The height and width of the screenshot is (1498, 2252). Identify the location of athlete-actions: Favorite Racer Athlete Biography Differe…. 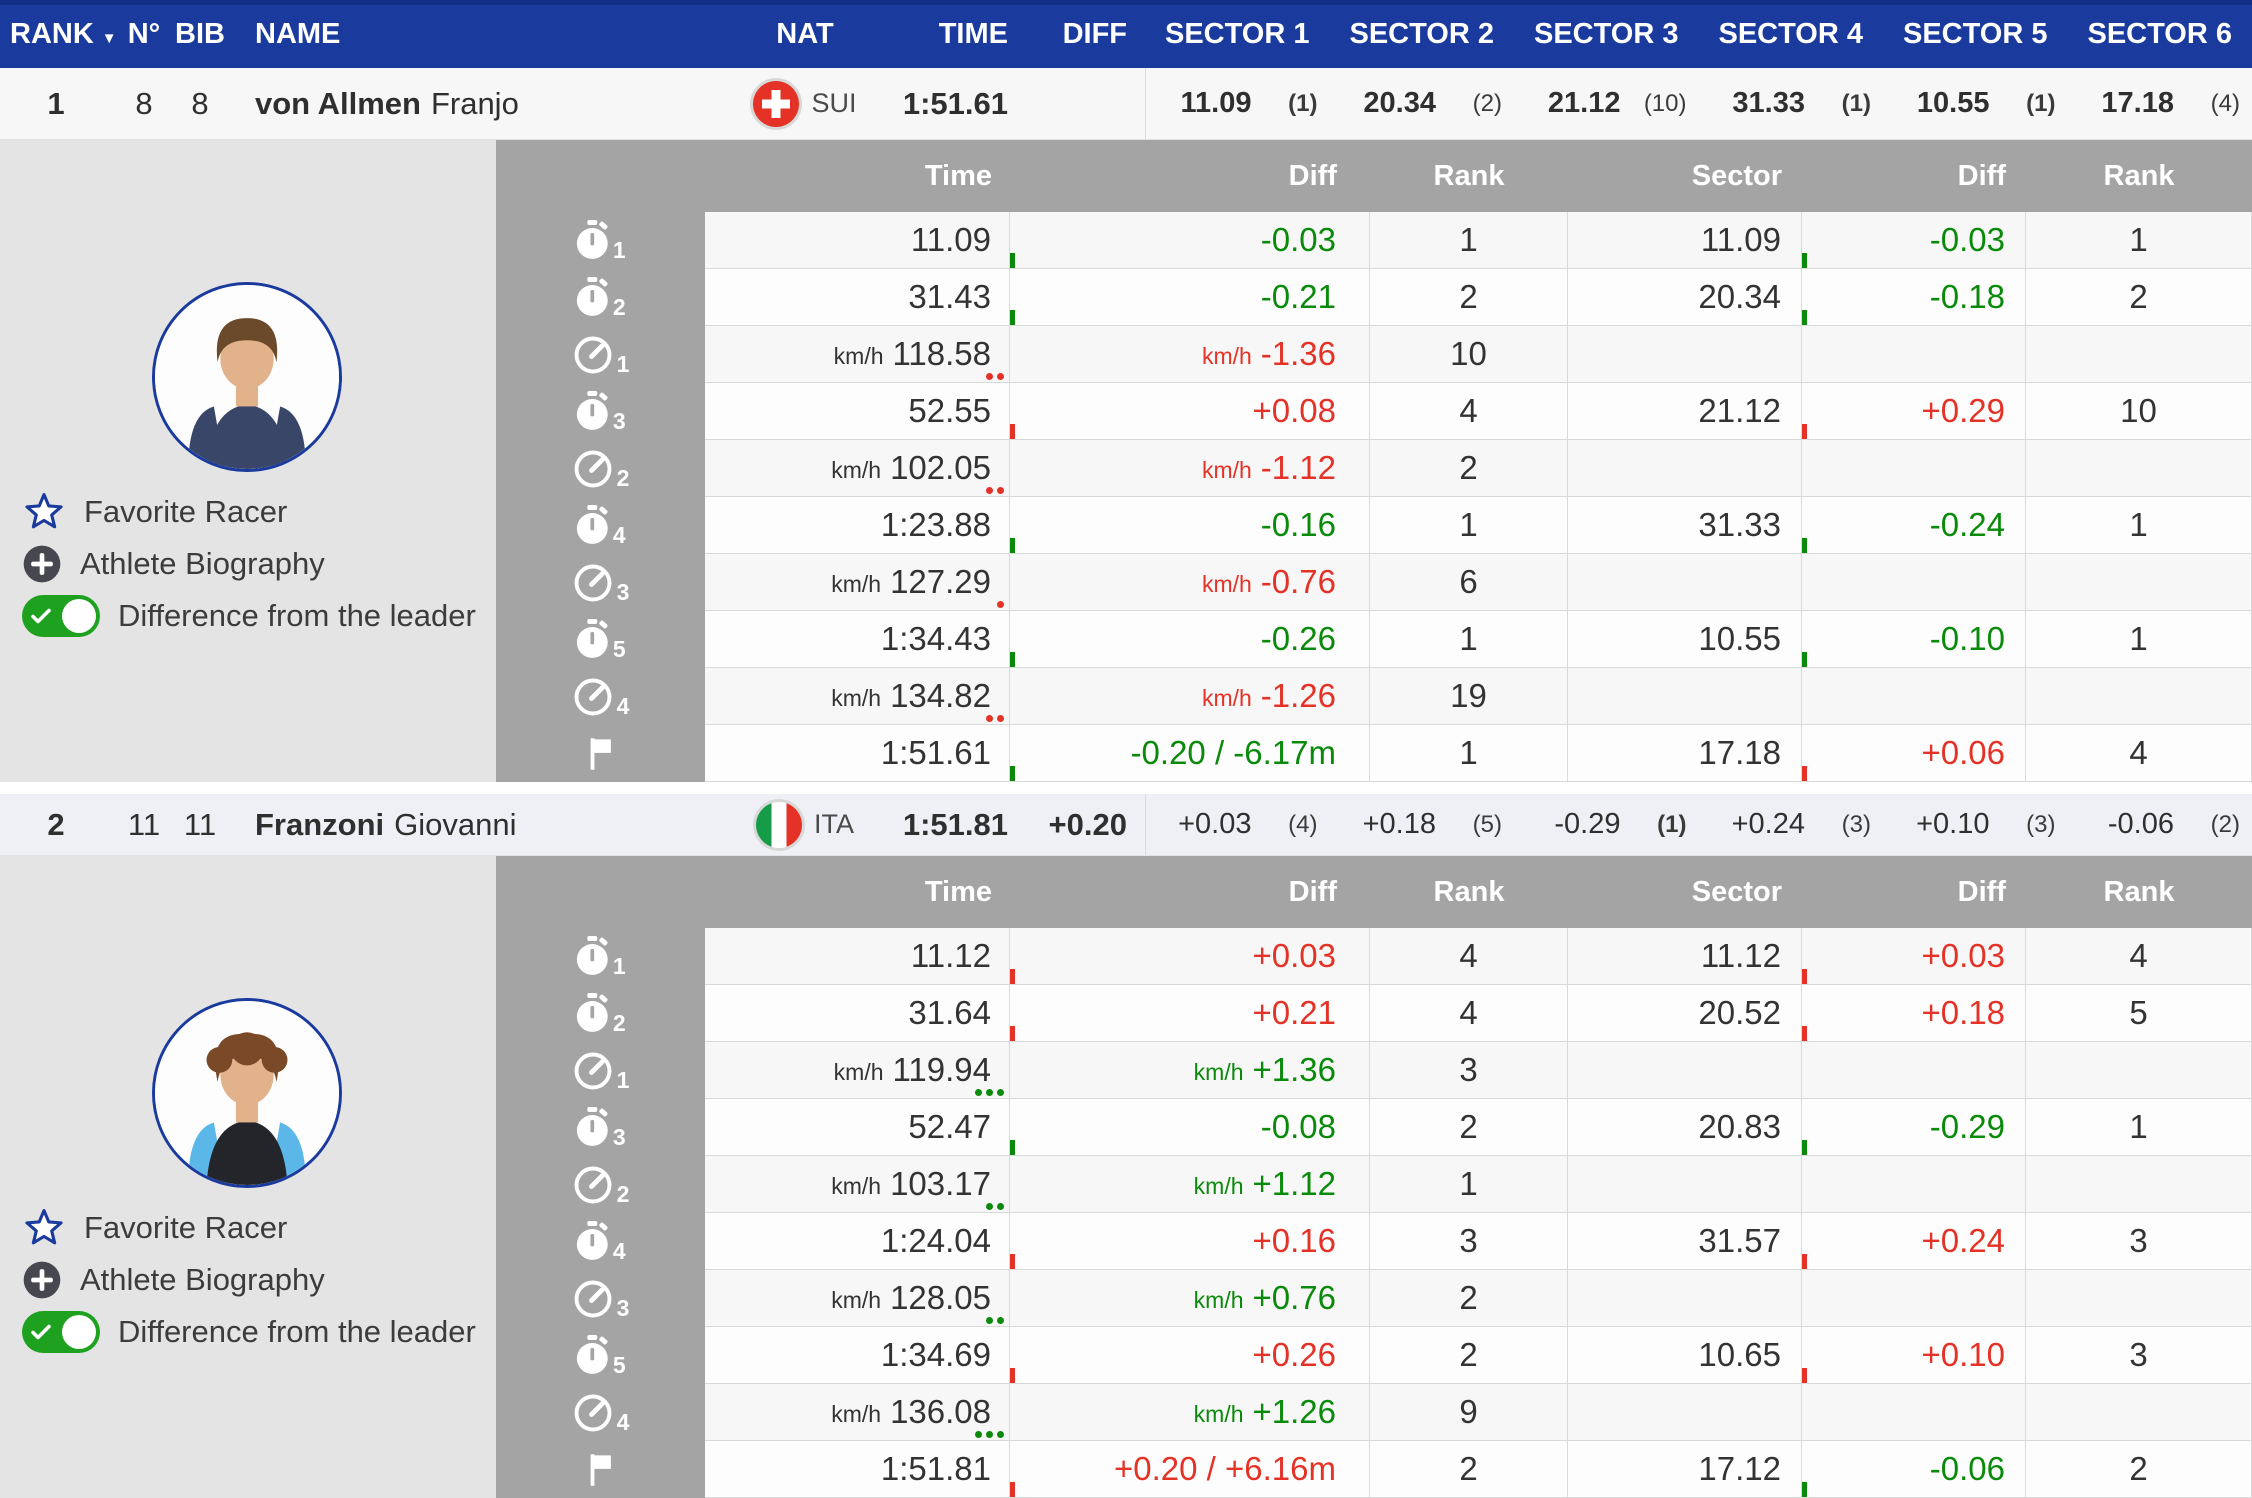
(255, 1280).